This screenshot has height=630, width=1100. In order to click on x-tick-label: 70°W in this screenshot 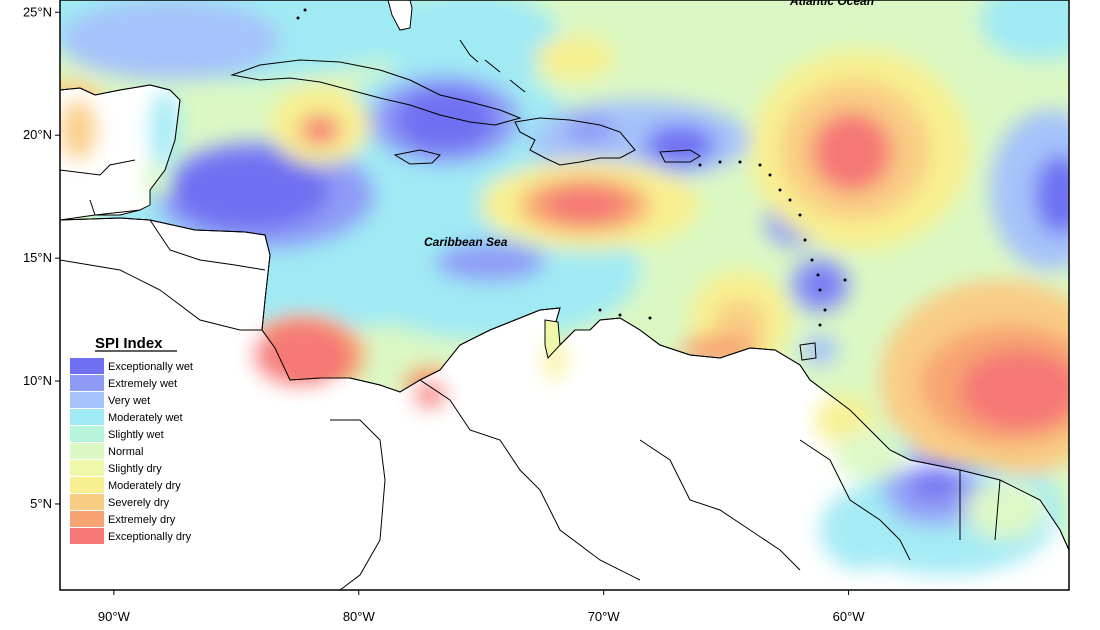, I will do `click(604, 616)`.